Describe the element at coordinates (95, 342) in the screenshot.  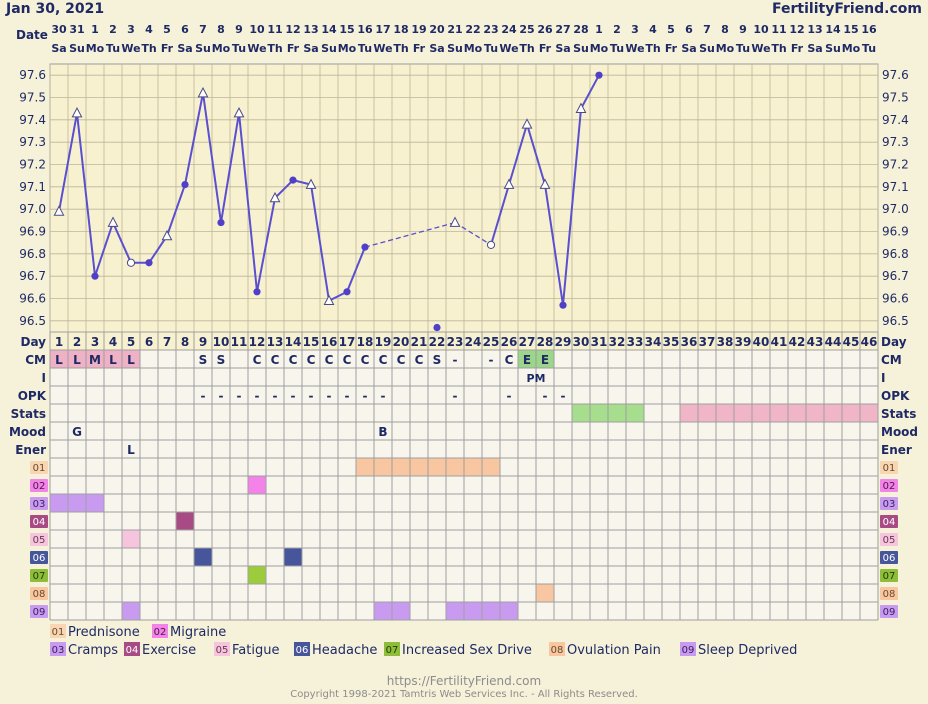
I see `day-number: 3` at that location.